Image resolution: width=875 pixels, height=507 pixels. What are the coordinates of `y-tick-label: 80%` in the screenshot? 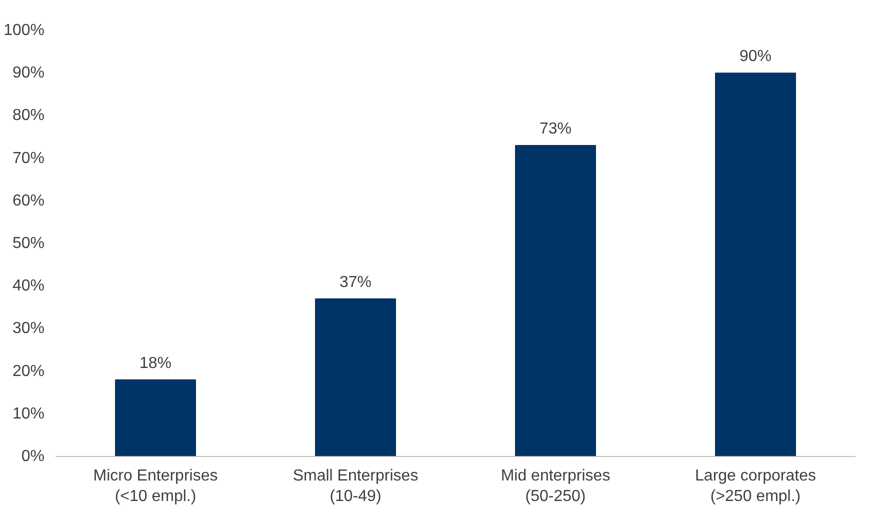 It's located at (28, 115).